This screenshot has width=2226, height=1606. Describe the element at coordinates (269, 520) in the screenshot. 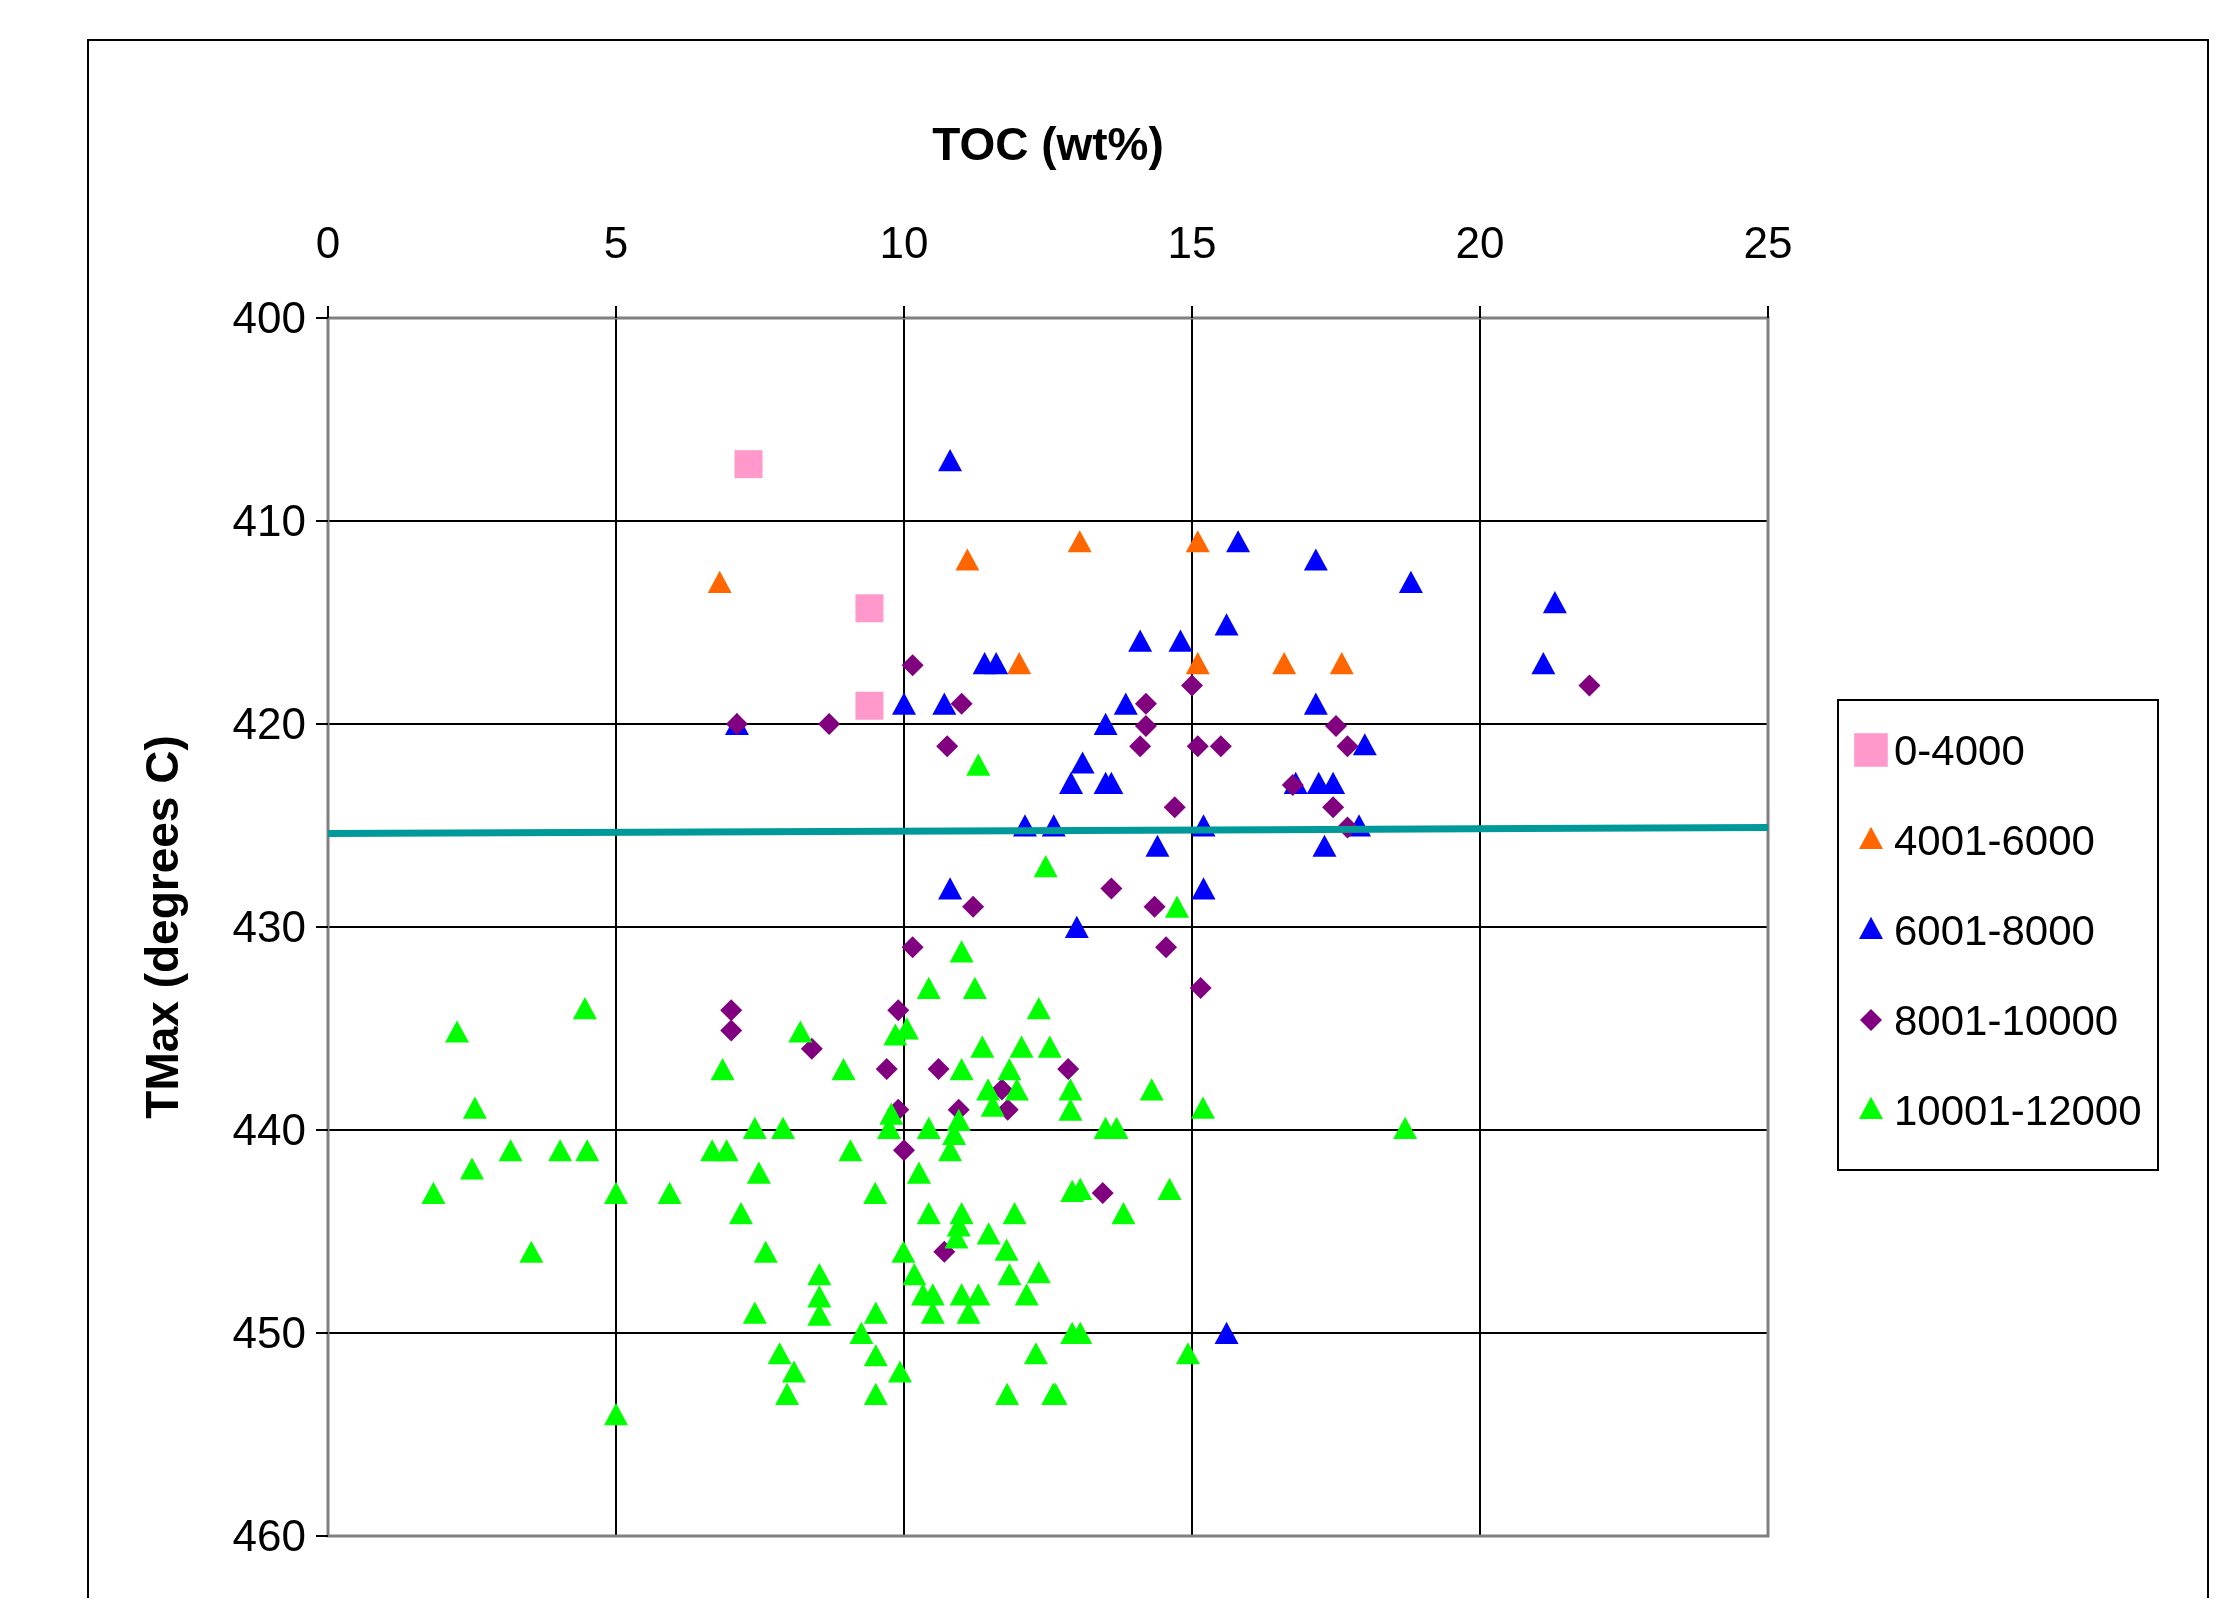

I see `y-tick-label: 410` at that location.